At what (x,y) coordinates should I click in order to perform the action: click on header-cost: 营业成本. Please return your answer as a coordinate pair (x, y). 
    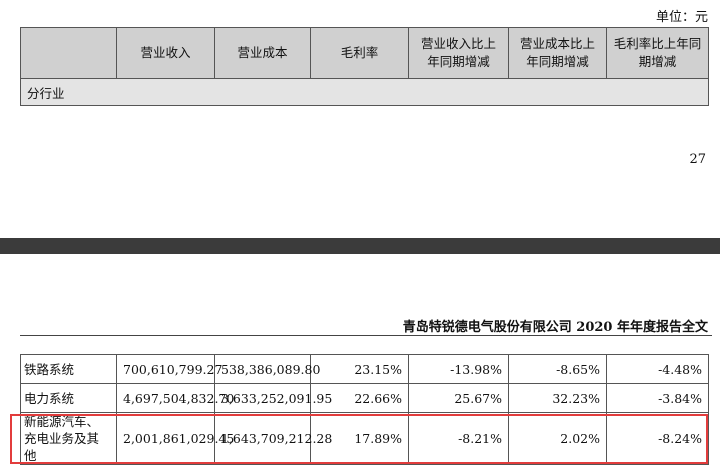
    Looking at the image, I should click on (262, 53).